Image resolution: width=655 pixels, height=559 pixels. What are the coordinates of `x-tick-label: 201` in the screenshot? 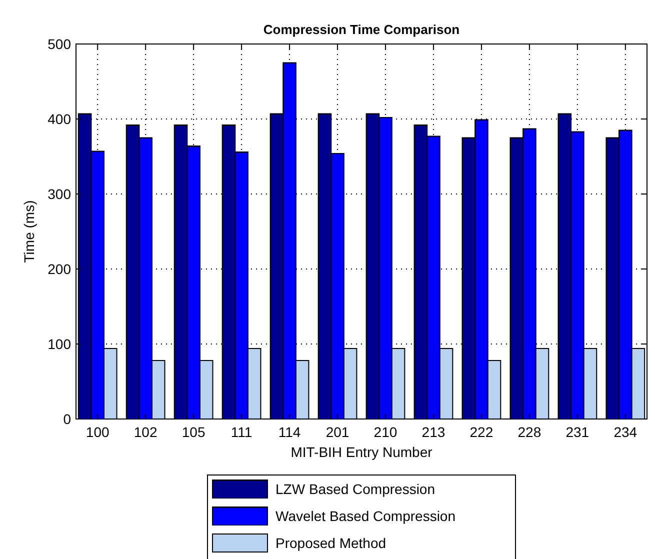 It's located at (338, 432).